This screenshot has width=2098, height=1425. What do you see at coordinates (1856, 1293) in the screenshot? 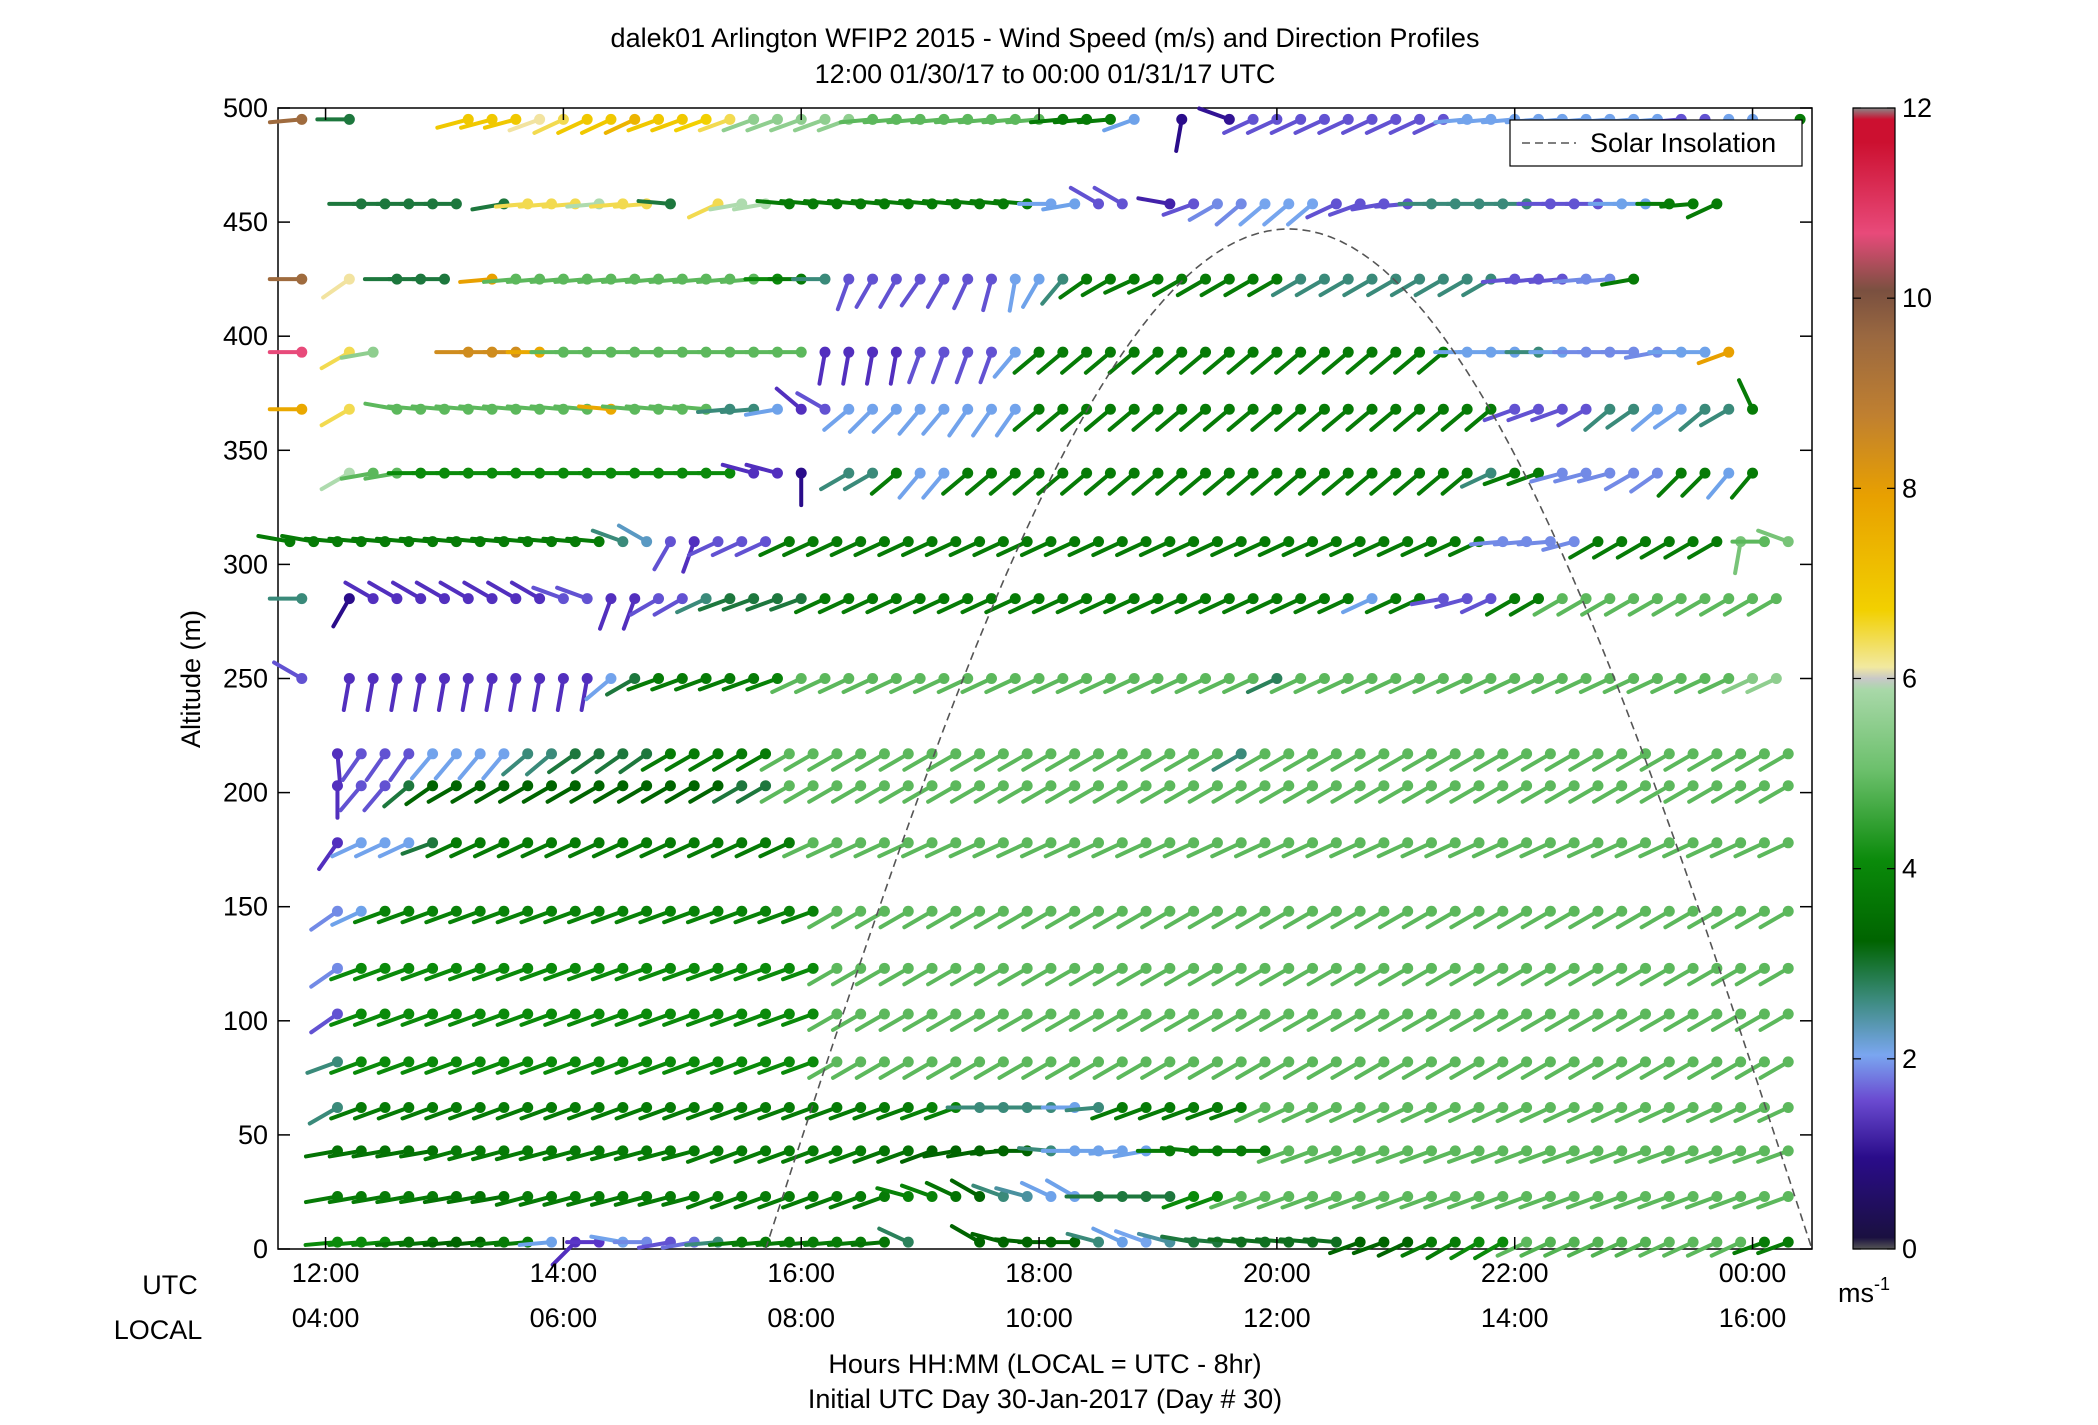
I see `colorbar-unit: ms` at bounding box center [1856, 1293].